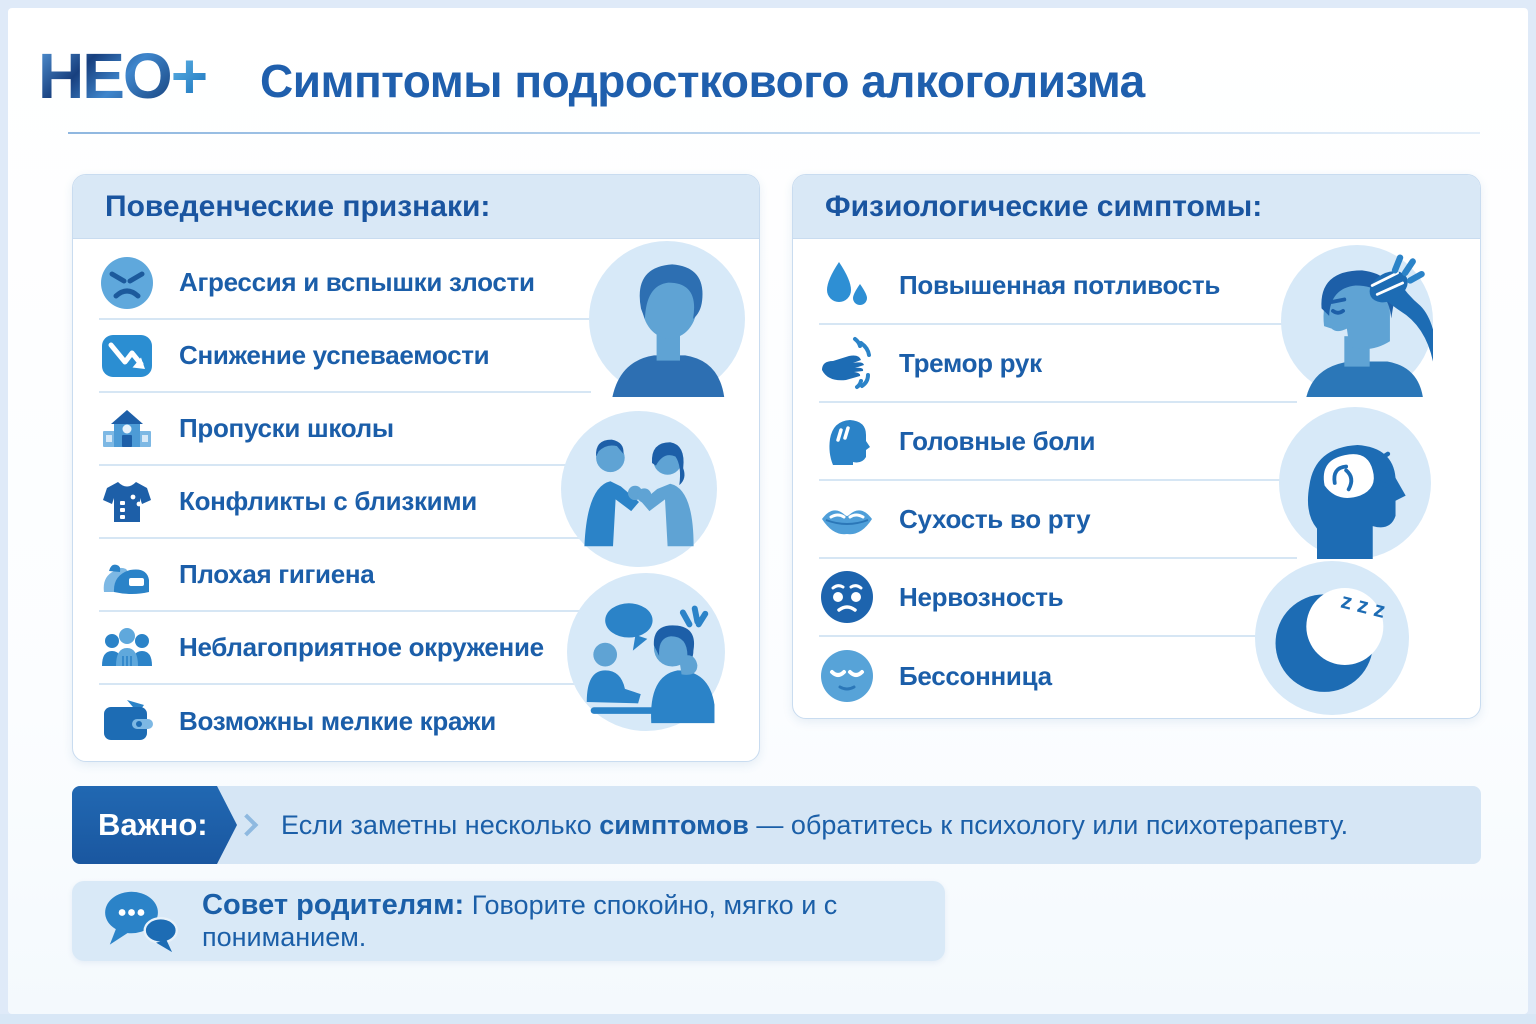 The image size is (1536, 1024). What do you see at coordinates (520, 921) in the screenshot?
I see `advice-body: Говорите спокойно, мягко и с пониманием.` at bounding box center [520, 921].